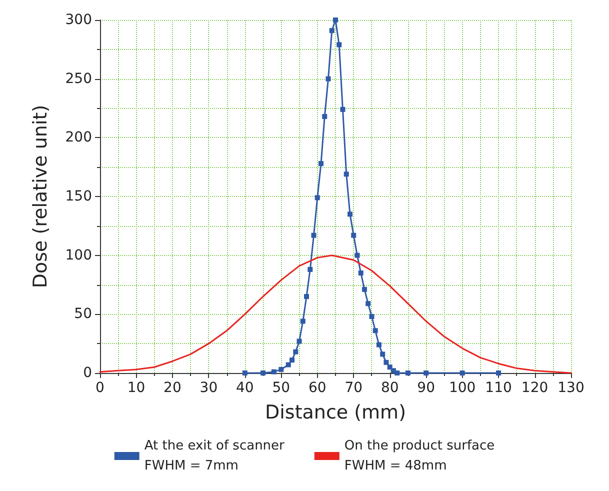 Image resolution: width=609 pixels, height=491 pixels. Describe the element at coordinates (209, 388) in the screenshot. I see `x-tick-label: 30` at that location.